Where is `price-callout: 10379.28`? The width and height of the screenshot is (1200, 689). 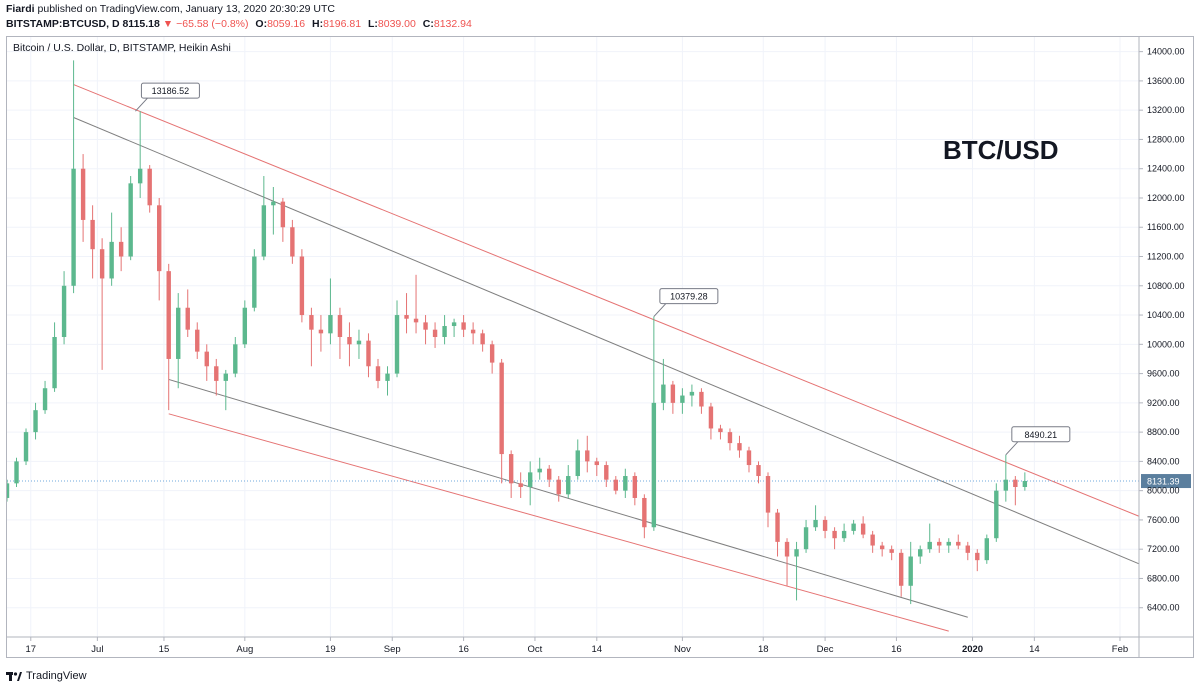
price-callout: 10379.28 is located at coordinates (686, 302).